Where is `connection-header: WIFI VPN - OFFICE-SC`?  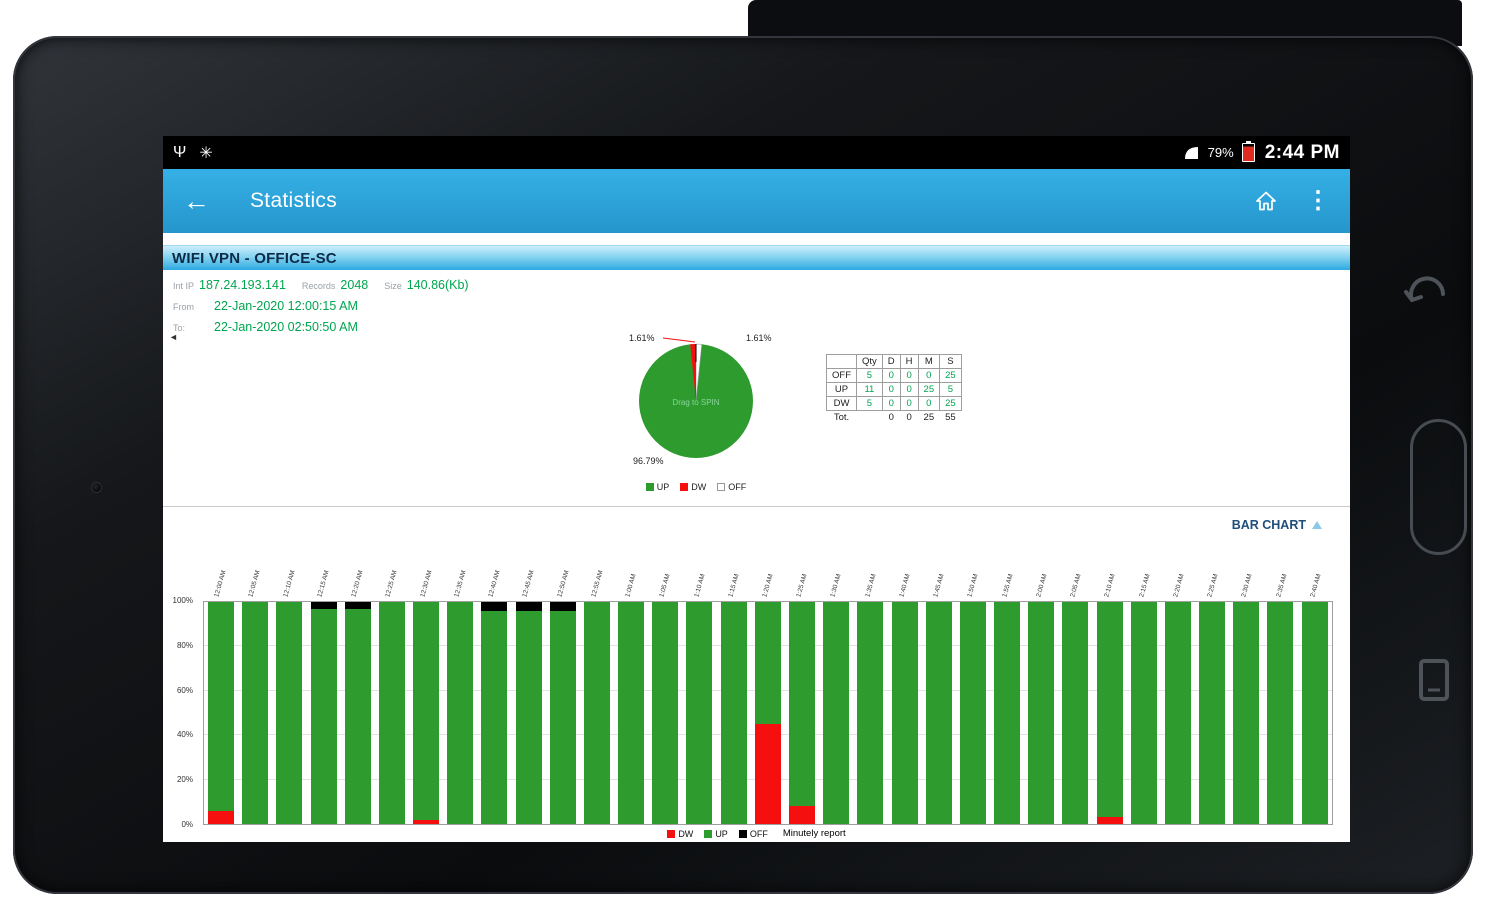
connection-header: WIFI VPN - OFFICE-SC is located at coordinates (756, 257).